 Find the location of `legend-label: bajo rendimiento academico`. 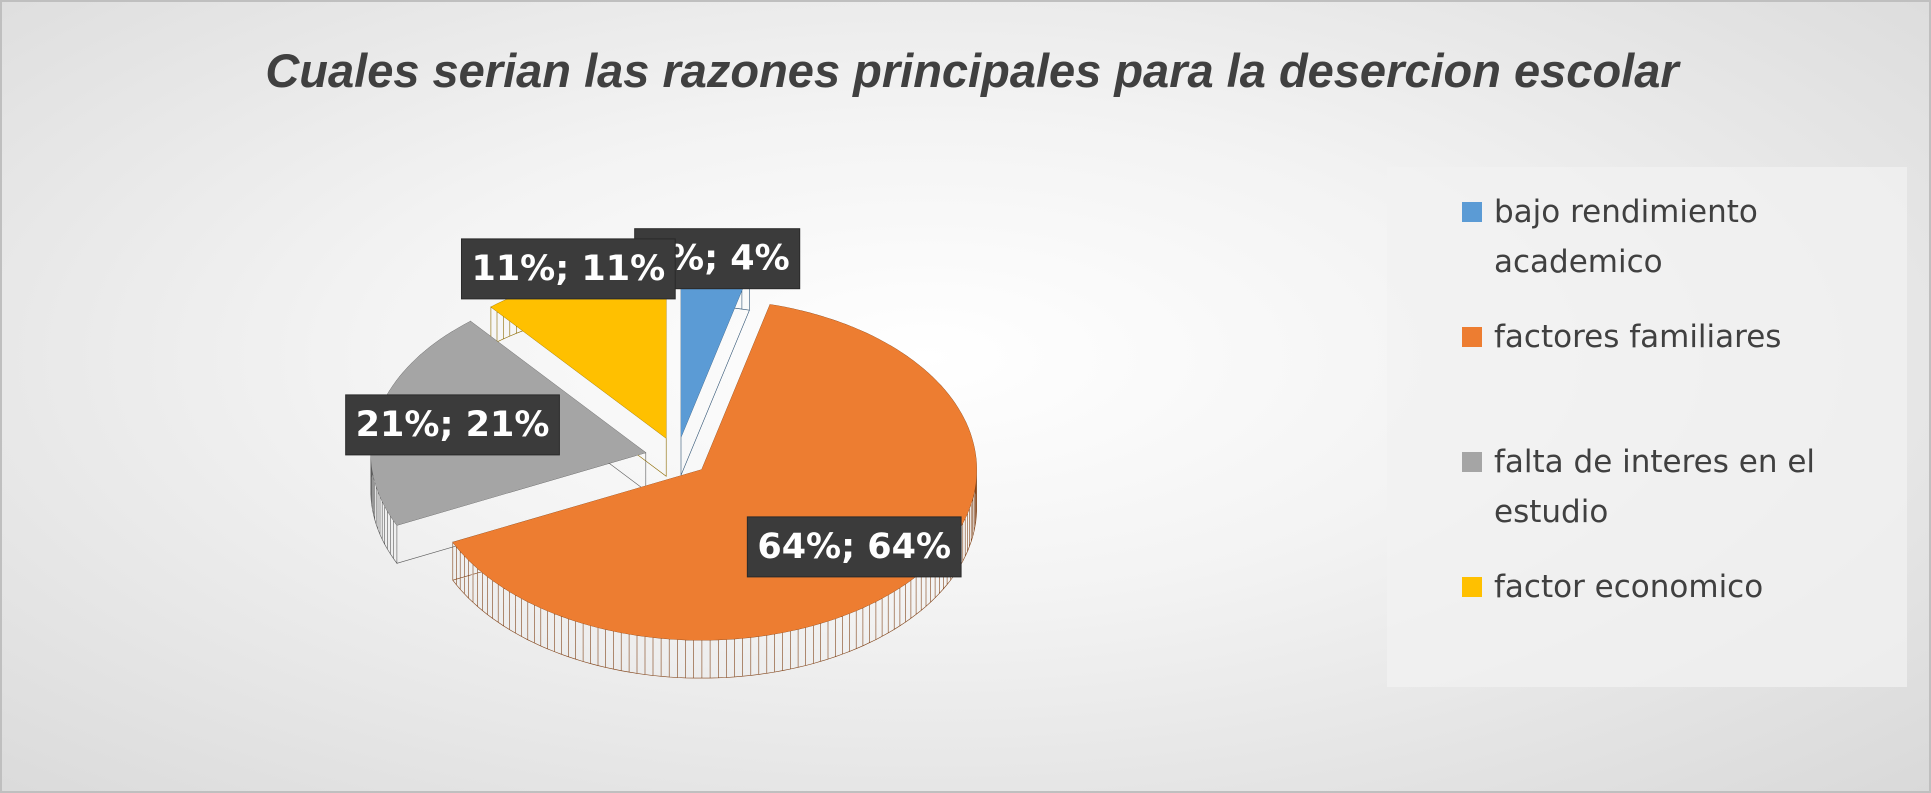

legend-label: bajo rendimiento academico is located at coordinates (1626, 237).